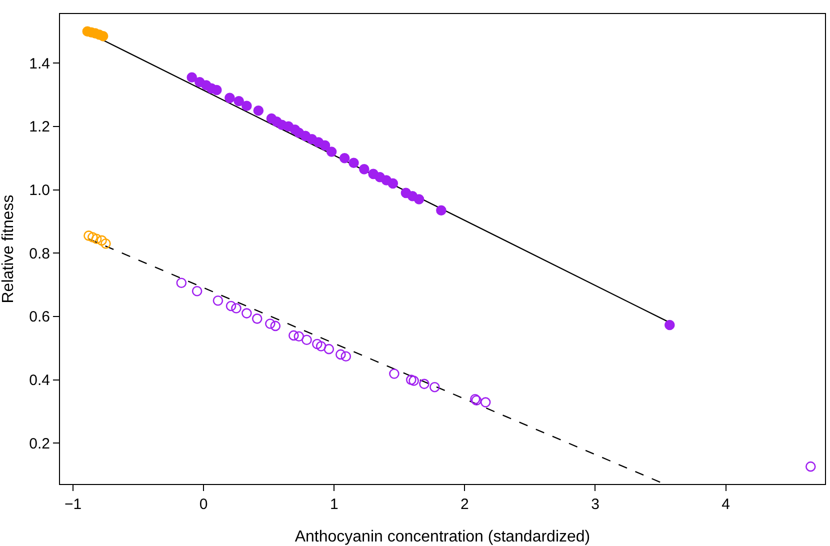 The width and height of the screenshot is (830, 546). I want to click on y-axis-title: Relative fitness, so click(8, 249).